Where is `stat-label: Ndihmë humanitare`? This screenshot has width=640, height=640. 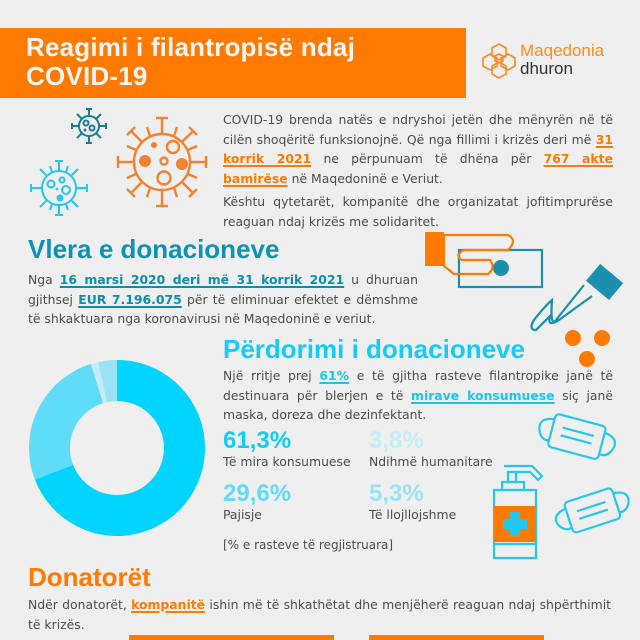
stat-label: Ndihmë humanitare is located at coordinates (431, 461).